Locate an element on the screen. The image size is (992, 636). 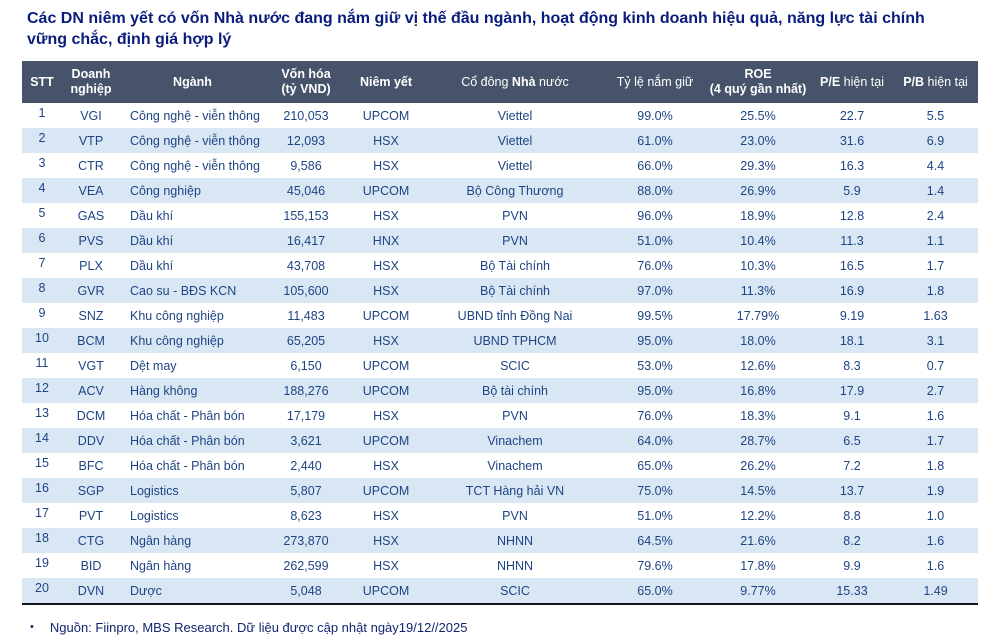
cell-stt: 10 is located at coordinates (42, 337).